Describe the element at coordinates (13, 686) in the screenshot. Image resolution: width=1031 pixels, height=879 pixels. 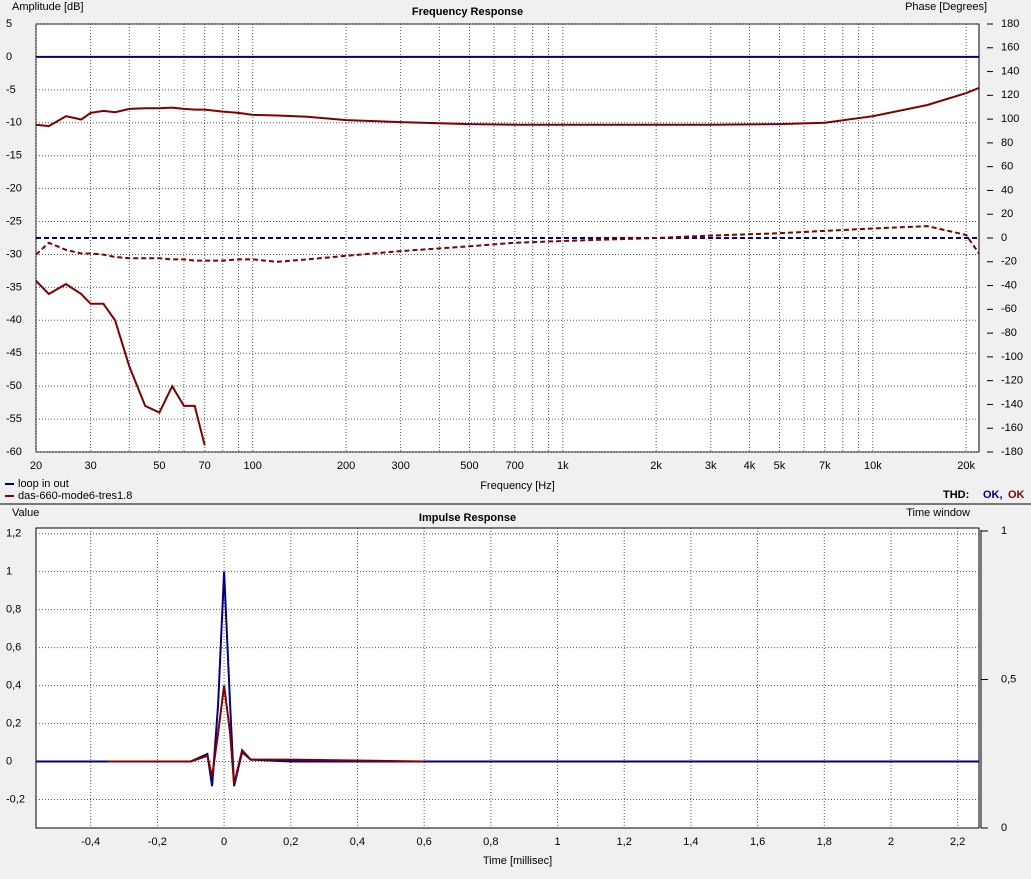
I see `y-tick-label: 0,4` at that location.